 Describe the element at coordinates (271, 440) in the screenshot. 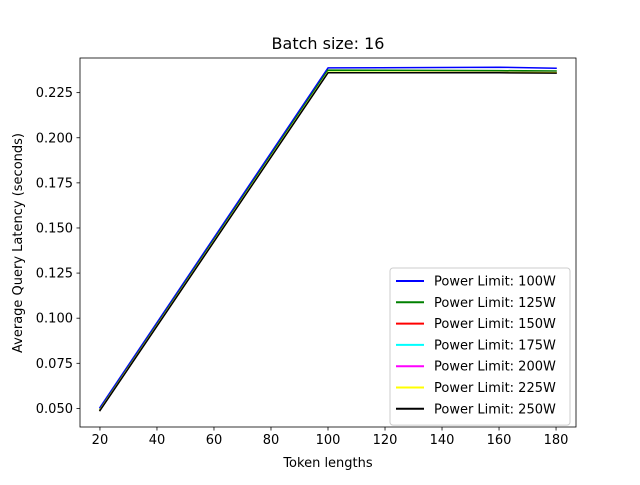

I see `x-tick-label: 80` at that location.